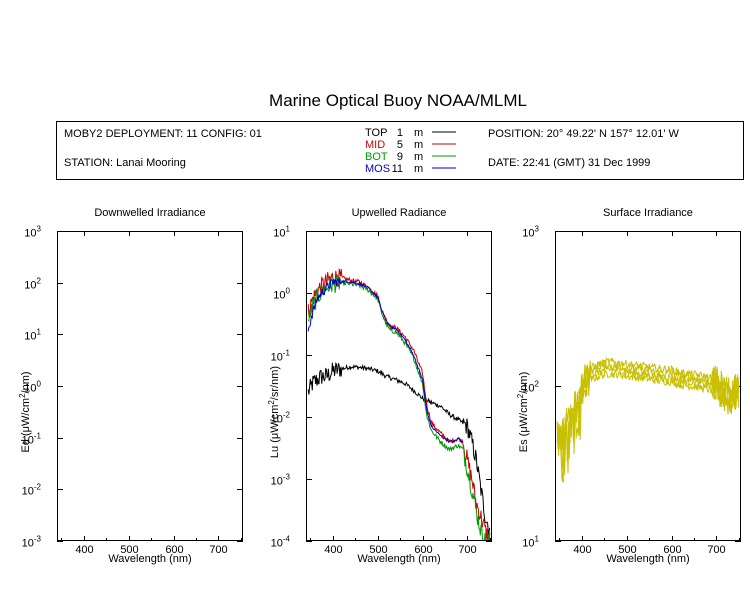 This screenshot has width=750, height=600. What do you see at coordinates (410, 133) in the screenshot?
I see `legend-item-top: TOP 1 m` at bounding box center [410, 133].